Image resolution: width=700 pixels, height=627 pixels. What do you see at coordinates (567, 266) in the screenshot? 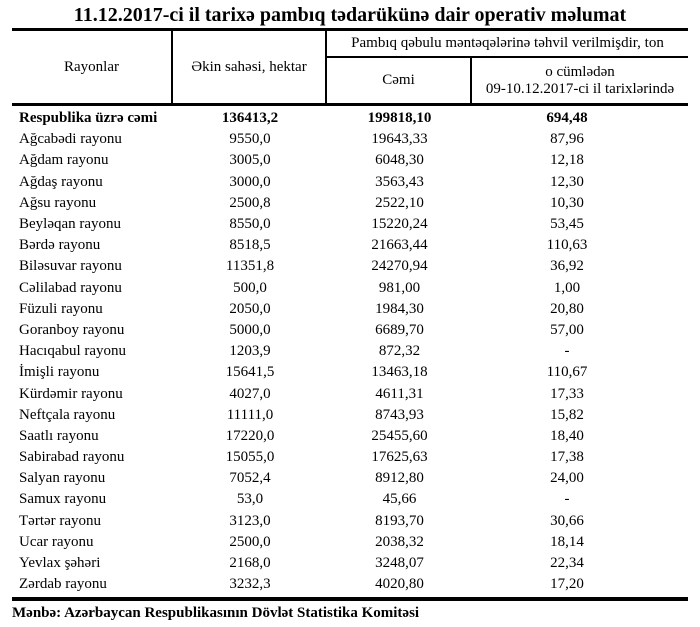
I see `cell-o-cumleden: 36,92` at bounding box center [567, 266].